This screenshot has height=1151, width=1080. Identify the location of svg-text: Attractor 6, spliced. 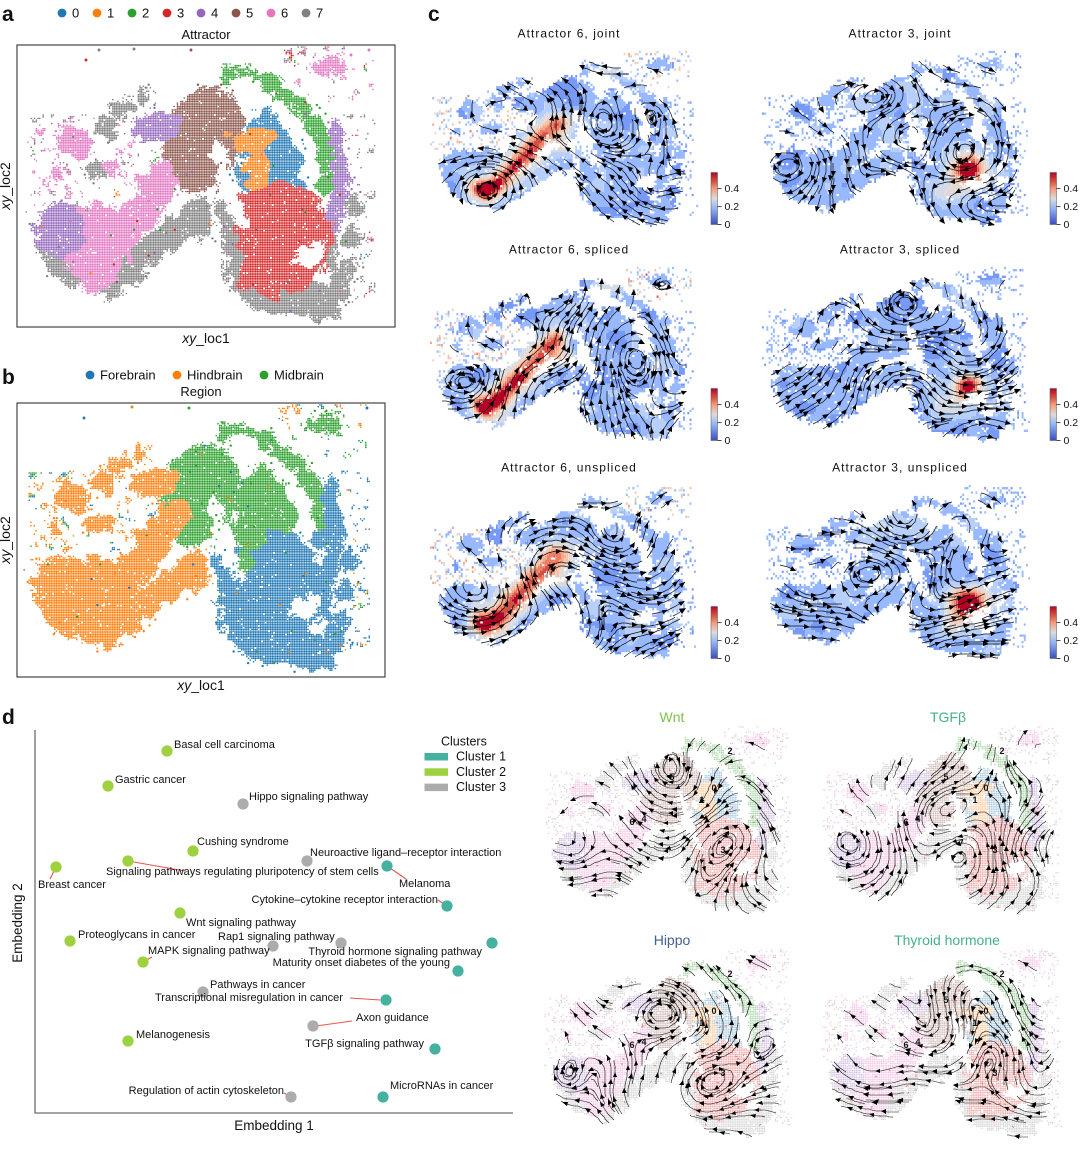
(569, 250).